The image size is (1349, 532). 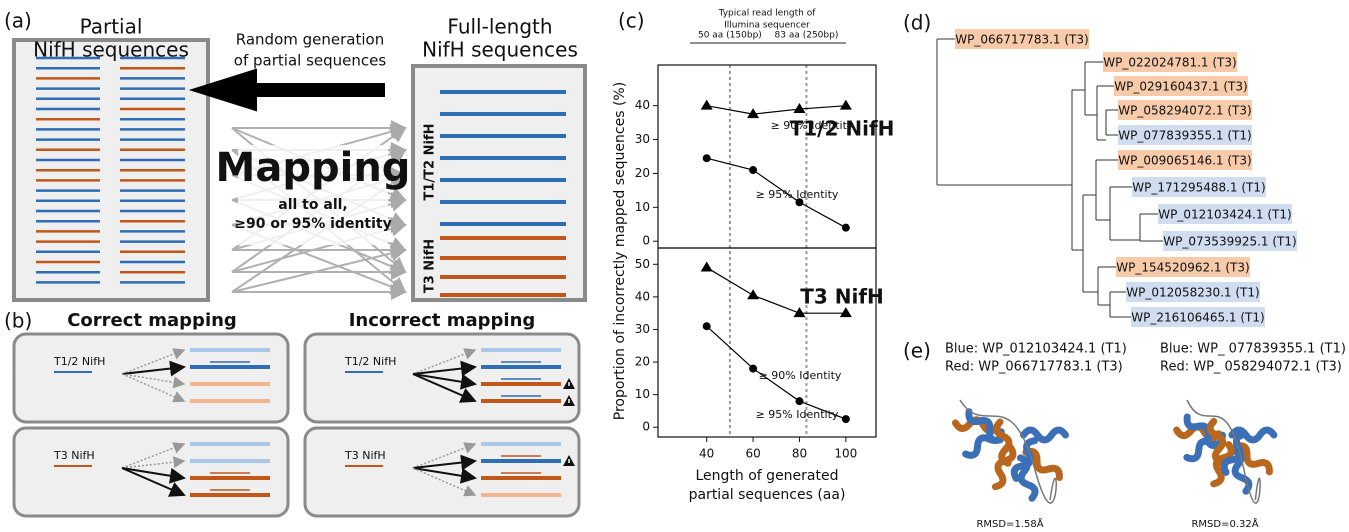 I want to click on read-title: Illumina sequencer, so click(x=767, y=26).